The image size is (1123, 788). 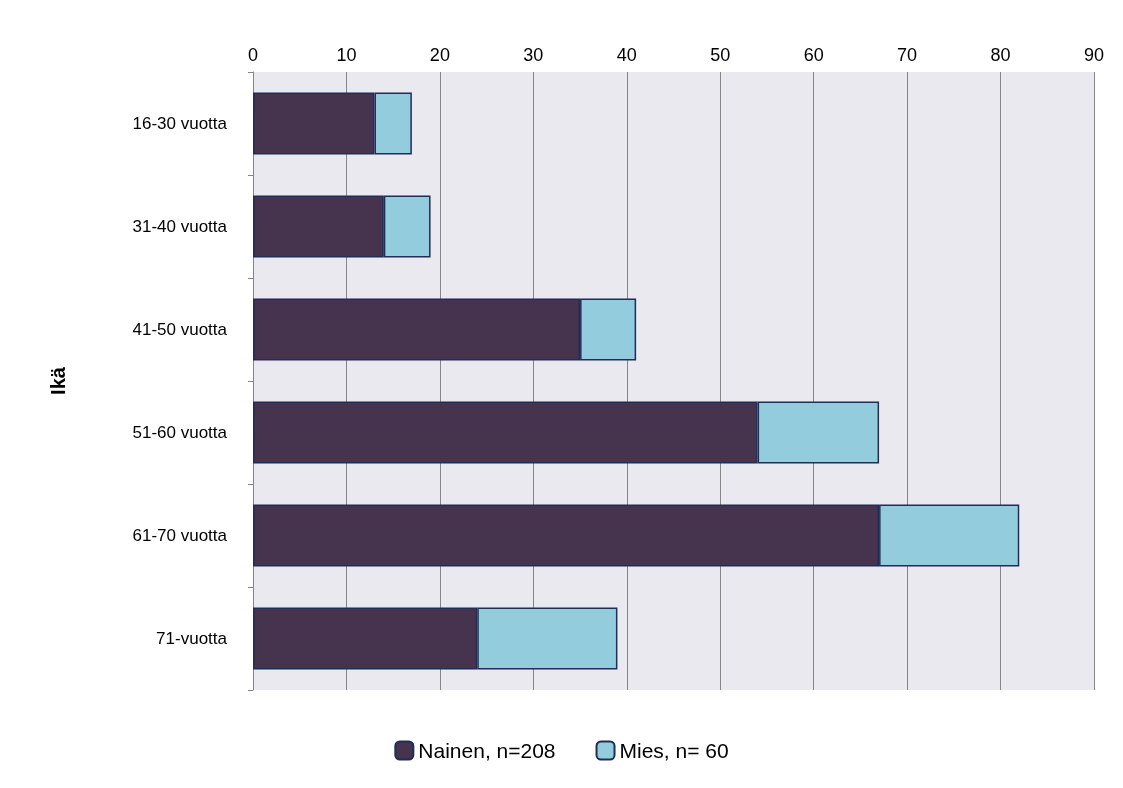 What do you see at coordinates (253, 55) in the screenshot?
I see `x-tick-label: 0` at bounding box center [253, 55].